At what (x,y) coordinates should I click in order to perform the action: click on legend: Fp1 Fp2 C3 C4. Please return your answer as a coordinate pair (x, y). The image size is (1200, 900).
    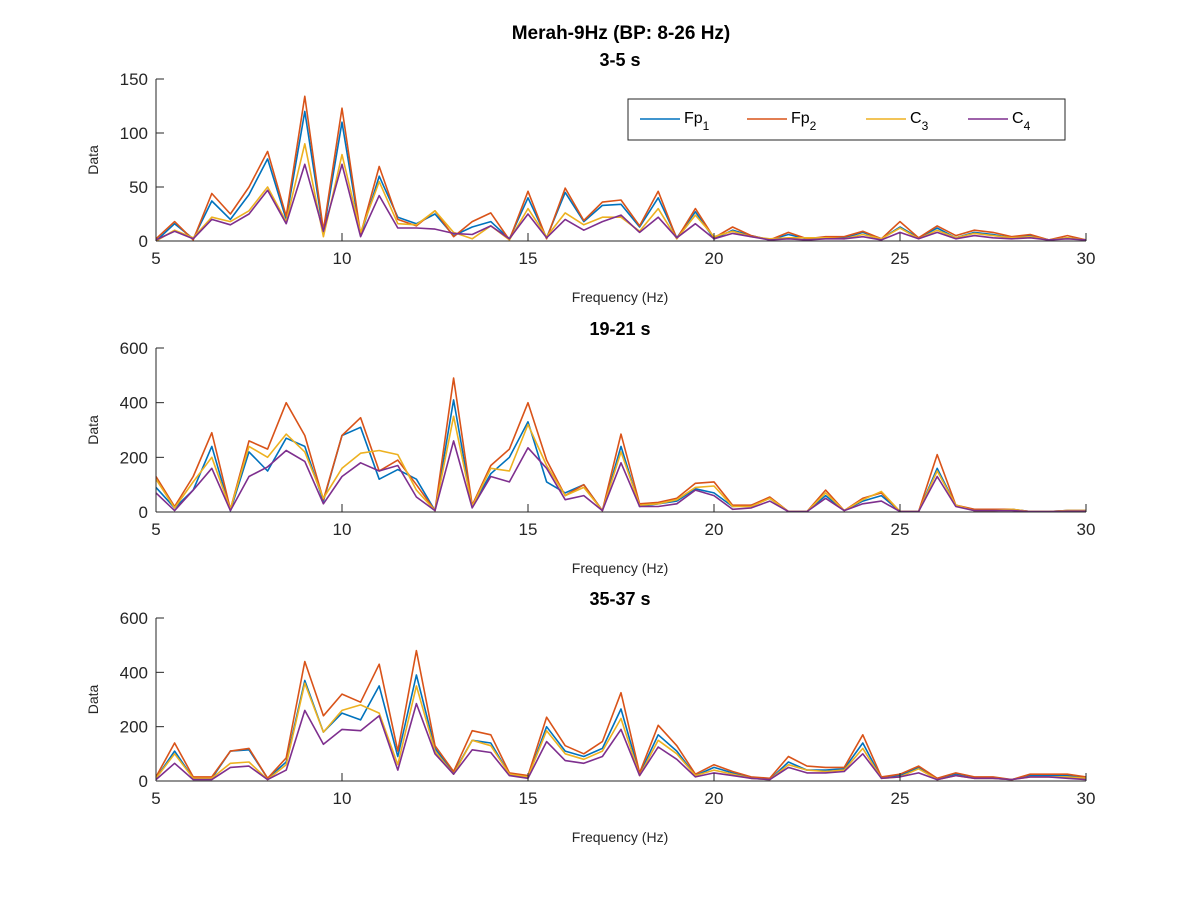
    Looking at the image, I should click on (846, 119).